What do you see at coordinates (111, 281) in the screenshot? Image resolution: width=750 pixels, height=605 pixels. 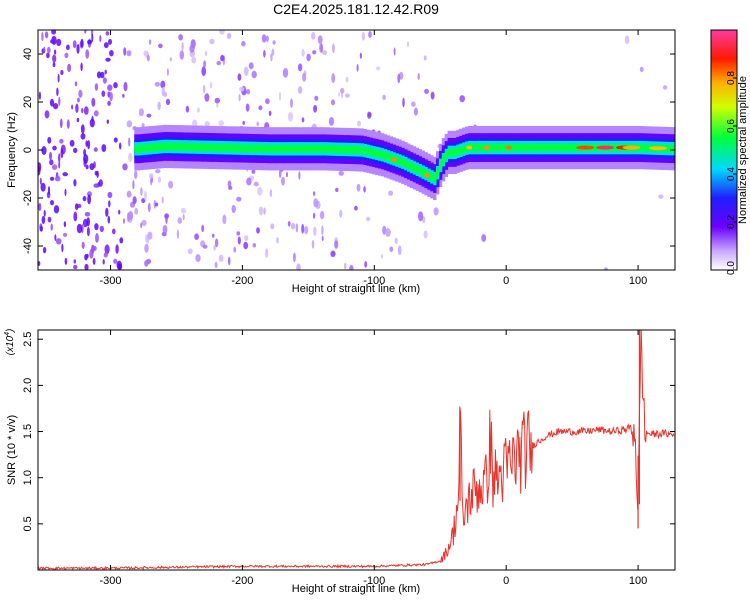 I see `x-tick-label: -300` at bounding box center [111, 281].